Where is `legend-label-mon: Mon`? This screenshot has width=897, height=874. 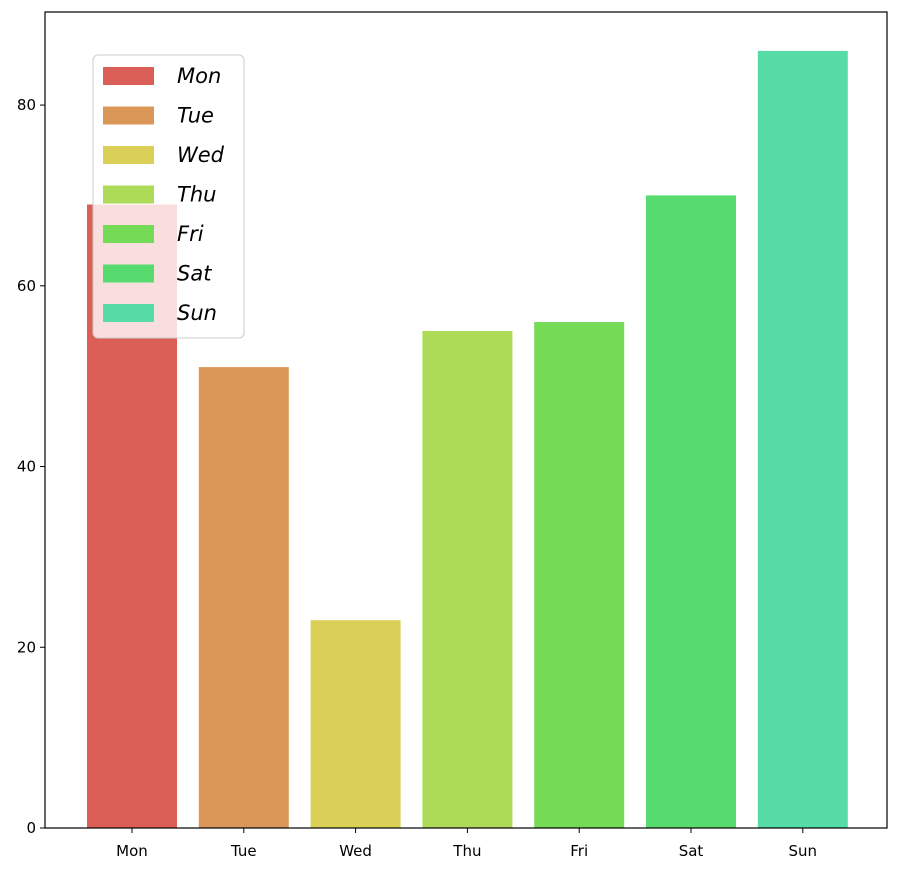
legend-label-mon: Mon is located at coordinates (199, 76).